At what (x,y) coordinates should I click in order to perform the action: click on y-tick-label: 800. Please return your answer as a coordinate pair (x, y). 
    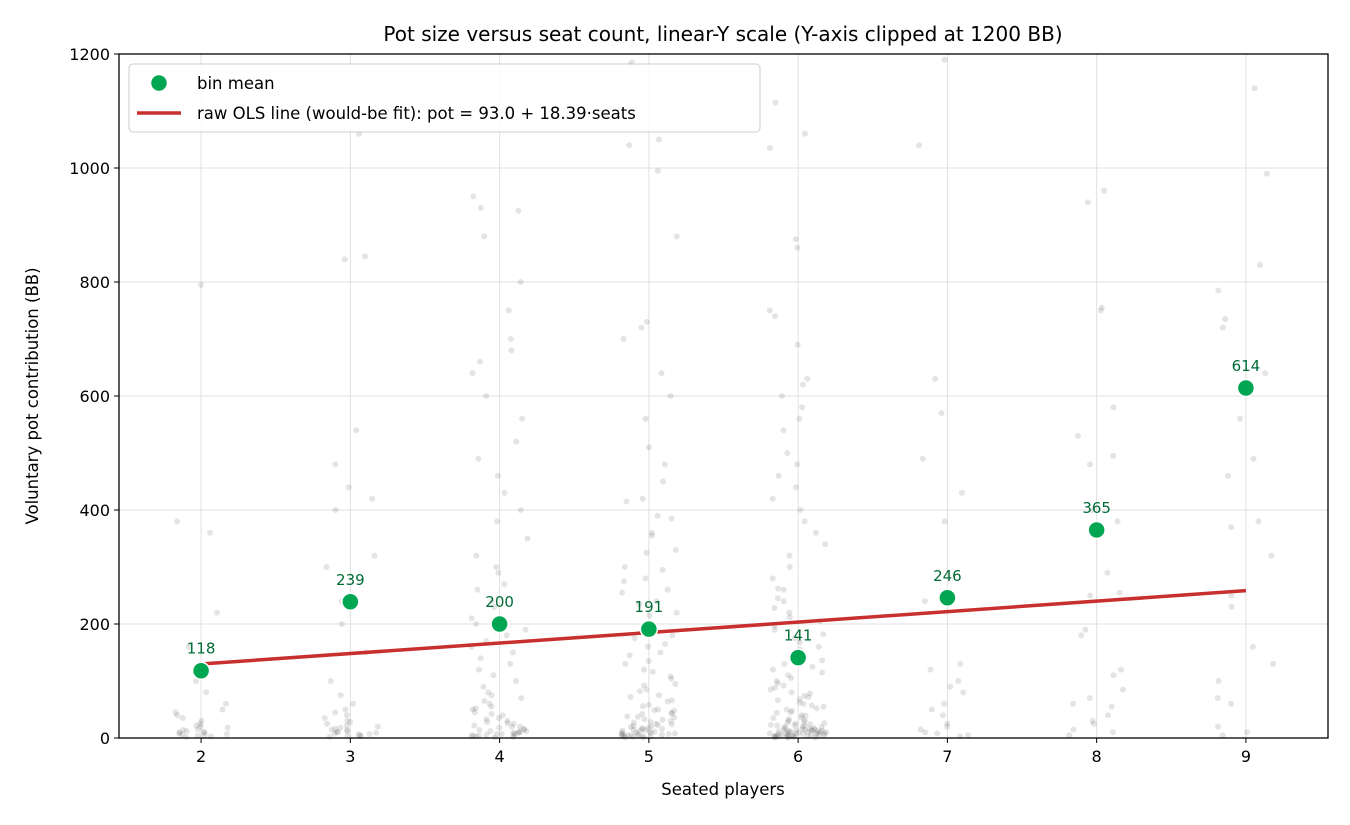
    Looking at the image, I should click on (94, 282).